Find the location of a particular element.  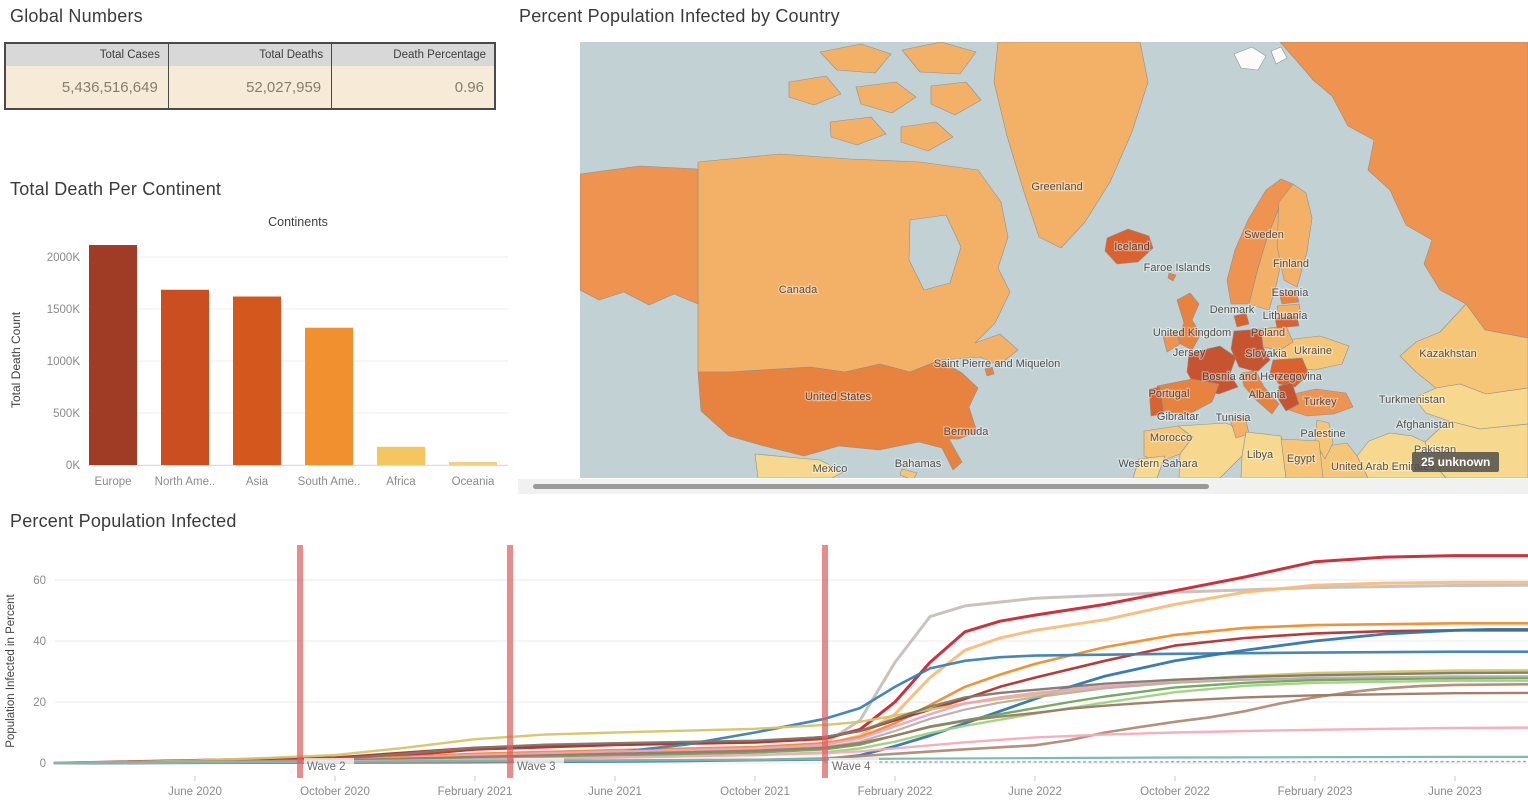

bar-category-label: South Ame.. is located at coordinates (329, 482).